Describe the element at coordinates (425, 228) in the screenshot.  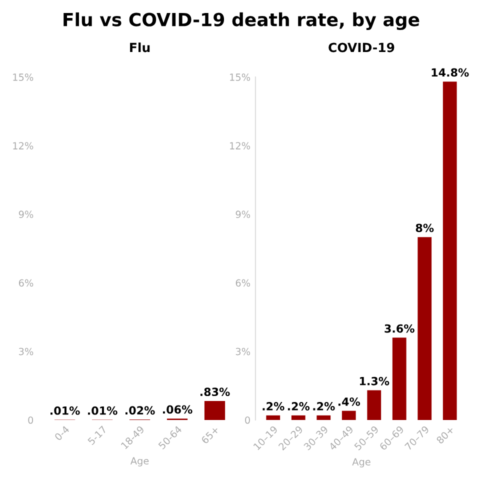
I see `data-label: 8%` at that location.